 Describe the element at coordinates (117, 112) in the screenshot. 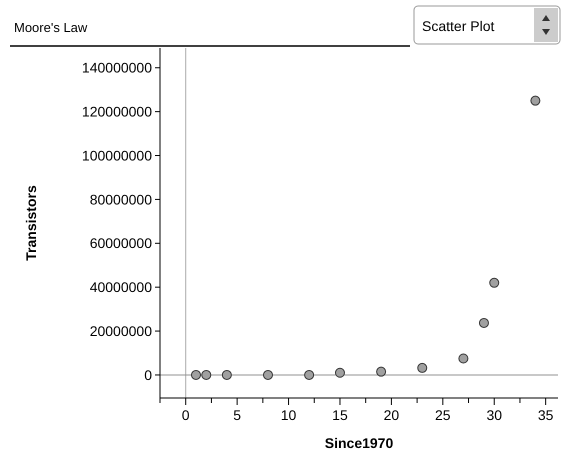

I see `y-tick-label: 120000000` at that location.